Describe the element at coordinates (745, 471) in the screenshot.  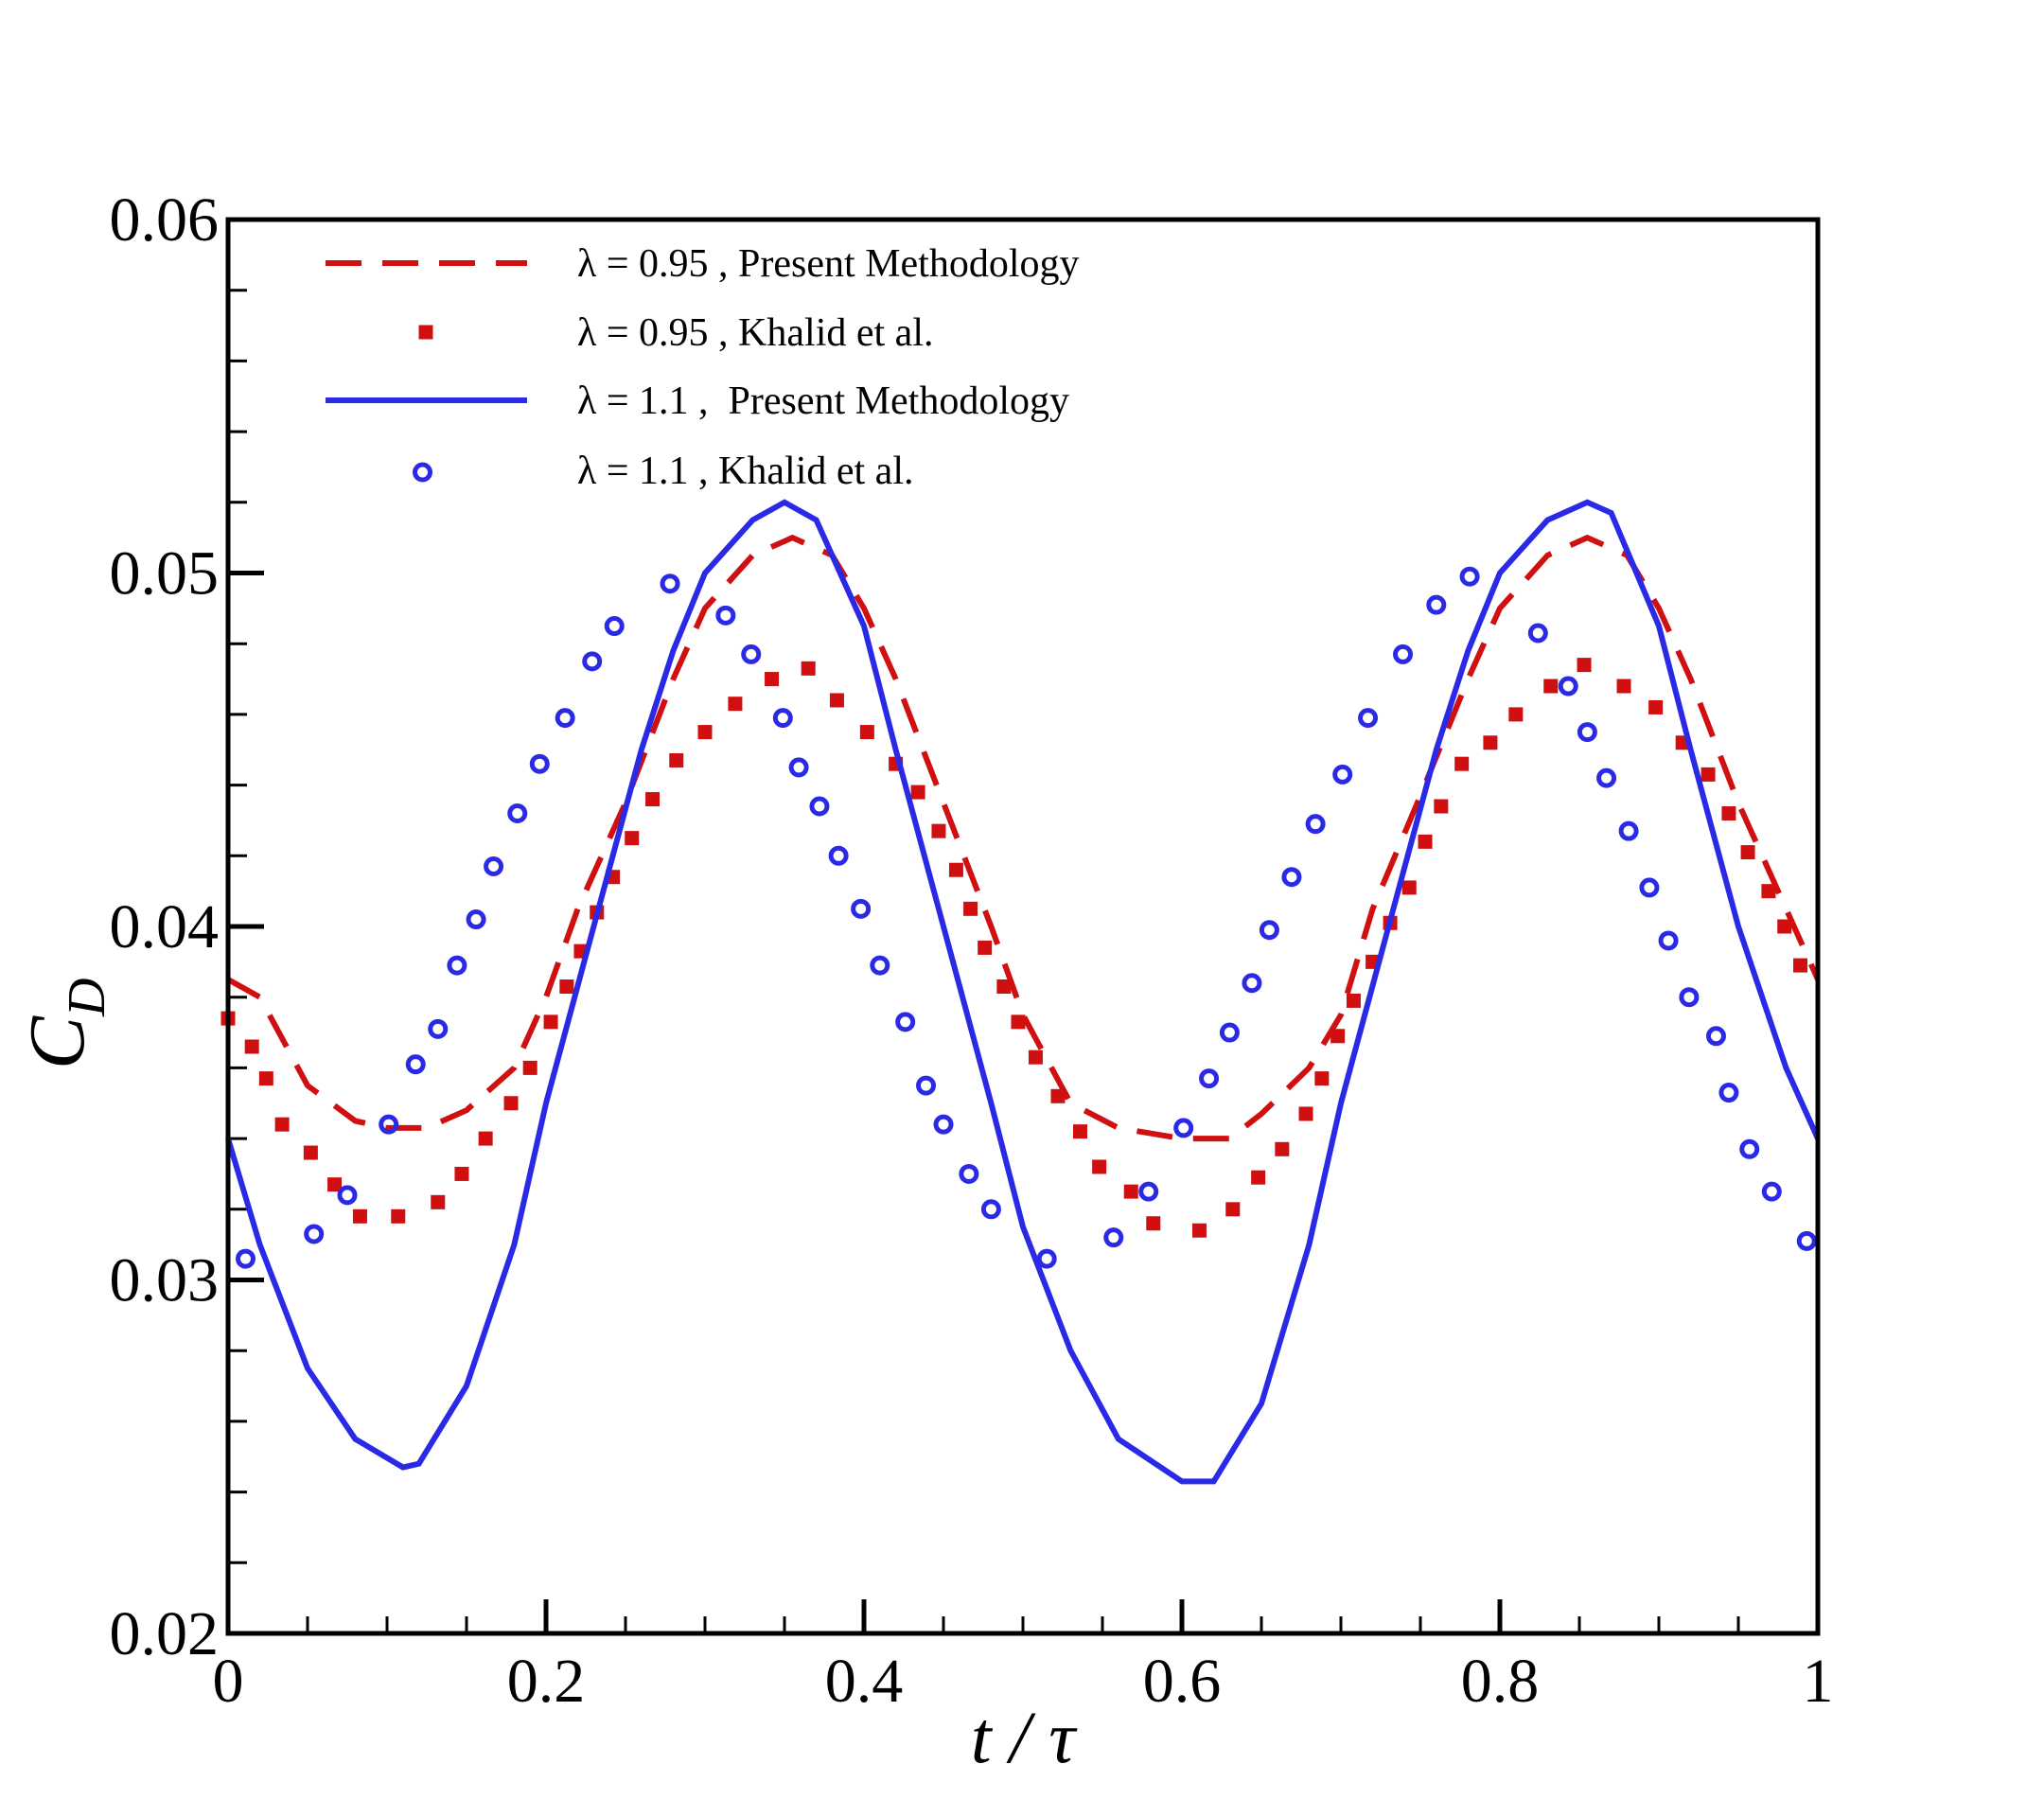
I see `legend-label: λ = 1.1 , Khalid et al.` at that location.